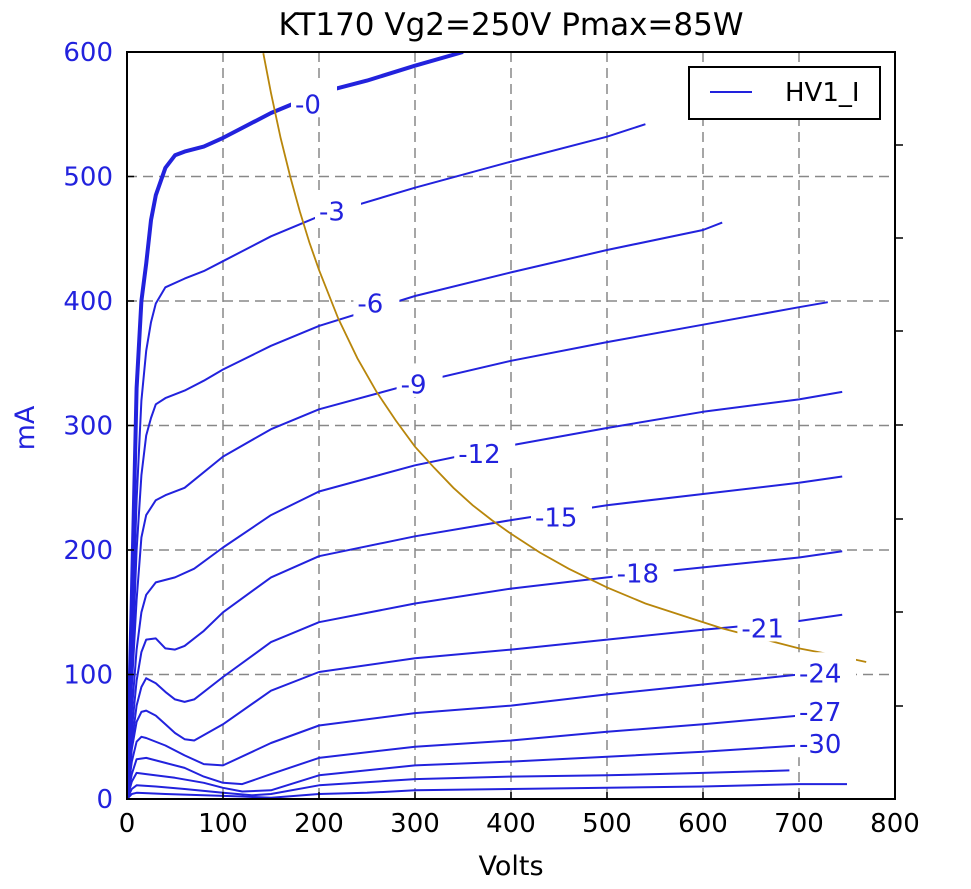 The height and width of the screenshot is (889, 971). What do you see at coordinates (415, 824) in the screenshot?
I see `x-tick-label: 300` at bounding box center [415, 824].